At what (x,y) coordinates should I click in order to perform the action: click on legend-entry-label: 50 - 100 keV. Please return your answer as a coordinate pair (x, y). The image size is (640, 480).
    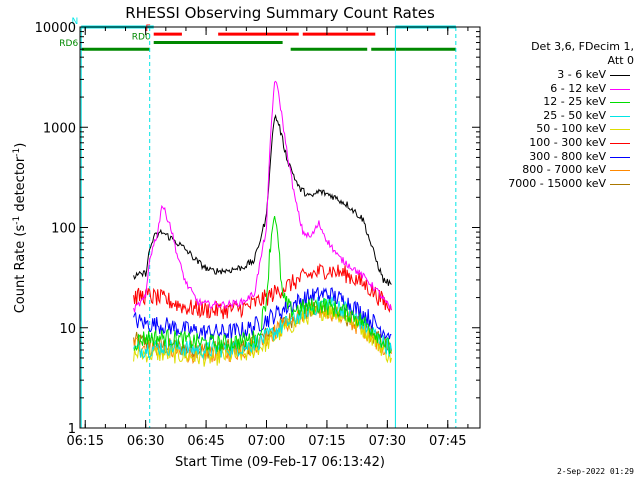
    Looking at the image, I should click on (571, 129).